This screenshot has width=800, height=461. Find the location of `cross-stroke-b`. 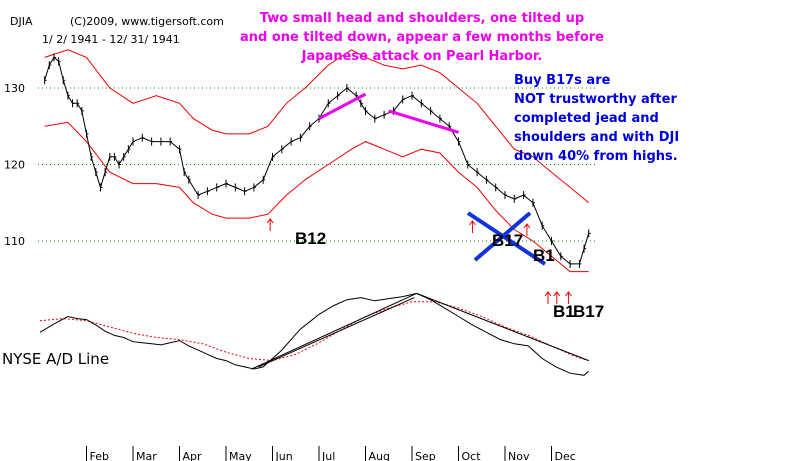

cross-stroke-b is located at coordinates (502, 236).